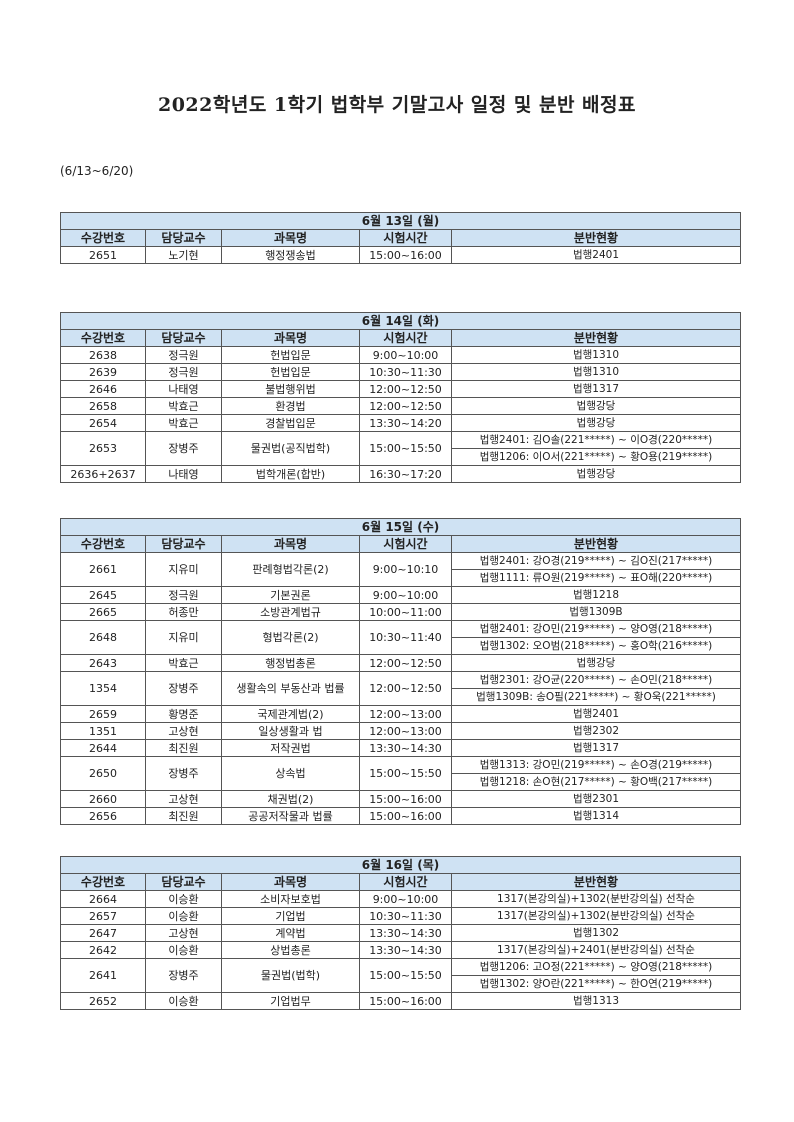 Image resolution: width=794 pixels, height=1122 pixels. I want to click on course-name: 계약법, so click(290, 933).